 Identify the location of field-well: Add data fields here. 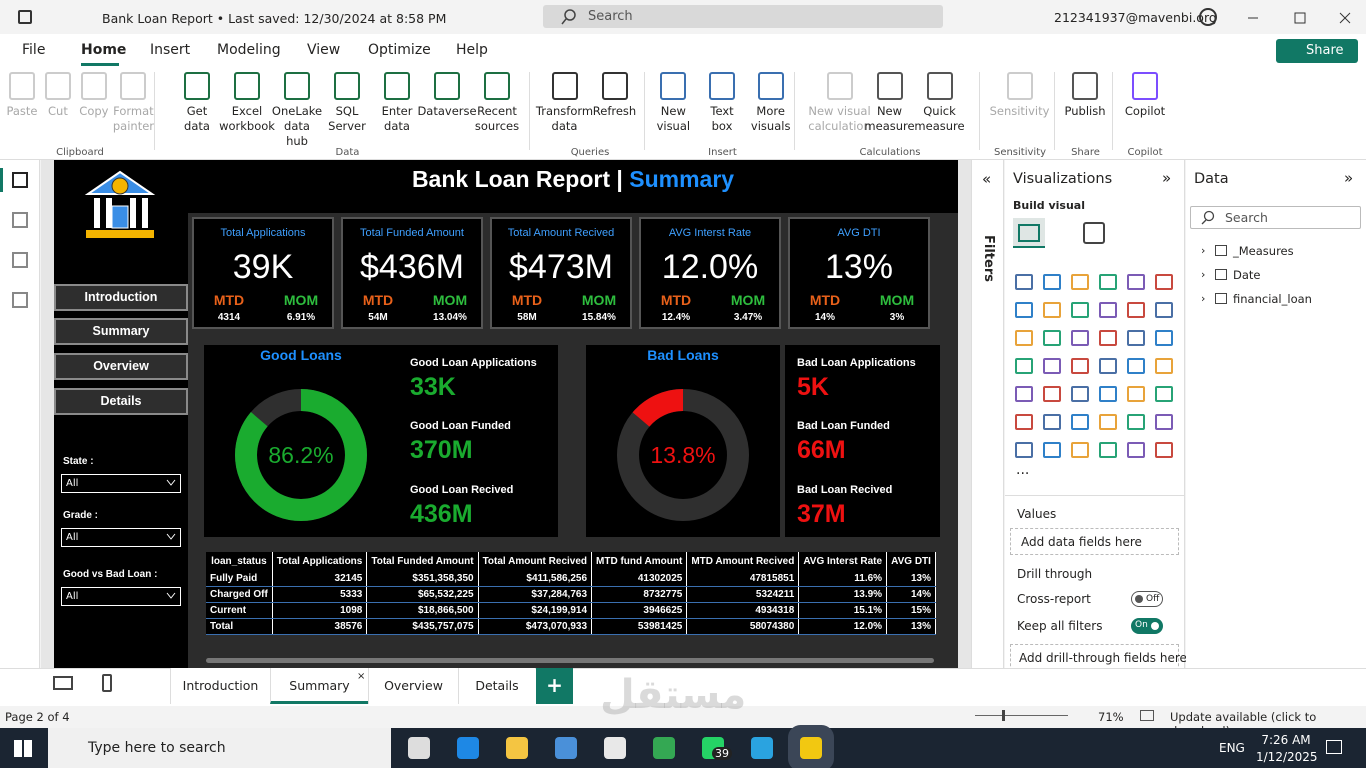
(1094, 541).